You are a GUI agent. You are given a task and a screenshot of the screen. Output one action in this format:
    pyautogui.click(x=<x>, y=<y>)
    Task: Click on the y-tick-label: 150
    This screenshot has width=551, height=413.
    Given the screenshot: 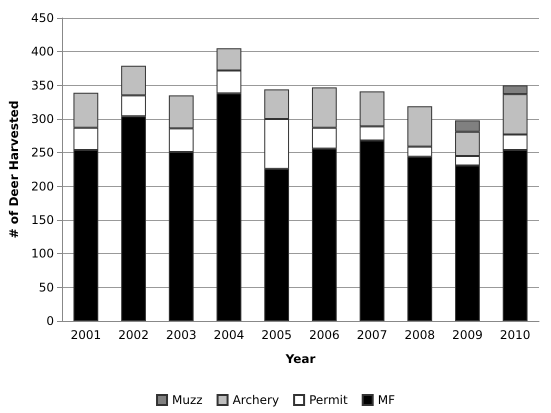 What is the action you would take?
    pyautogui.click(x=42, y=220)
    